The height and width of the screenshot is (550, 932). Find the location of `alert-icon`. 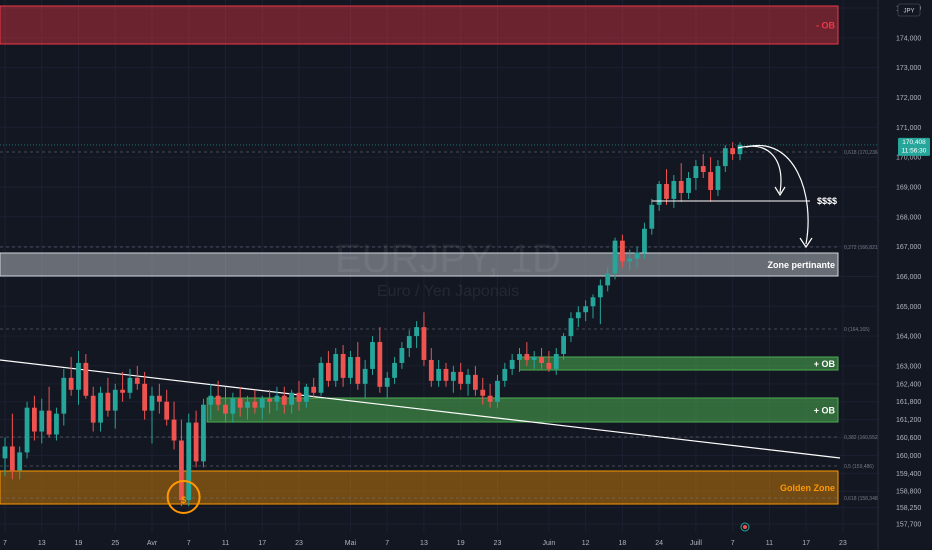

alert-icon is located at coordinates (745, 527).